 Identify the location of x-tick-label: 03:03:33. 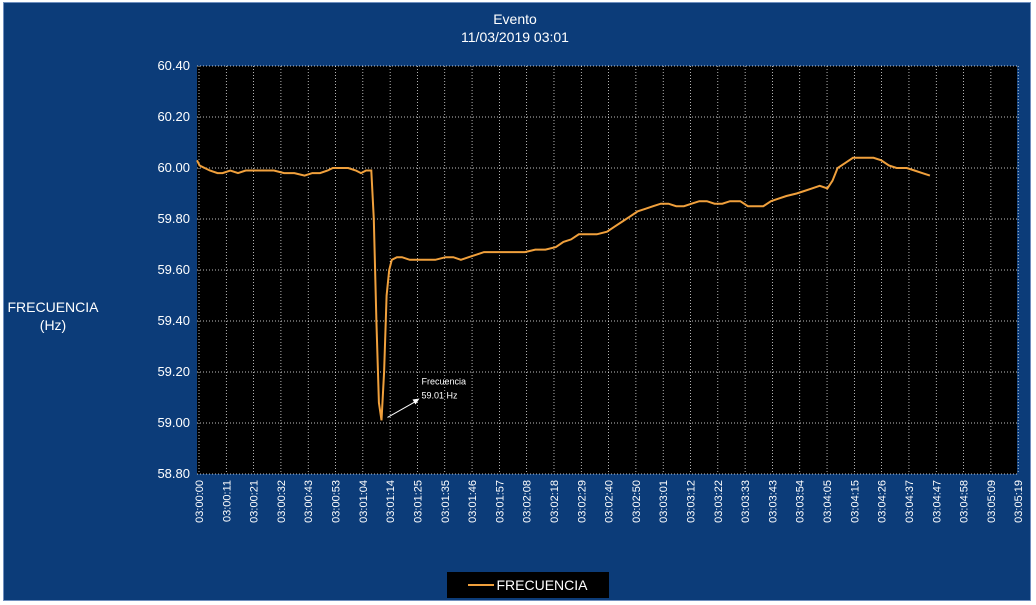
(746, 501).